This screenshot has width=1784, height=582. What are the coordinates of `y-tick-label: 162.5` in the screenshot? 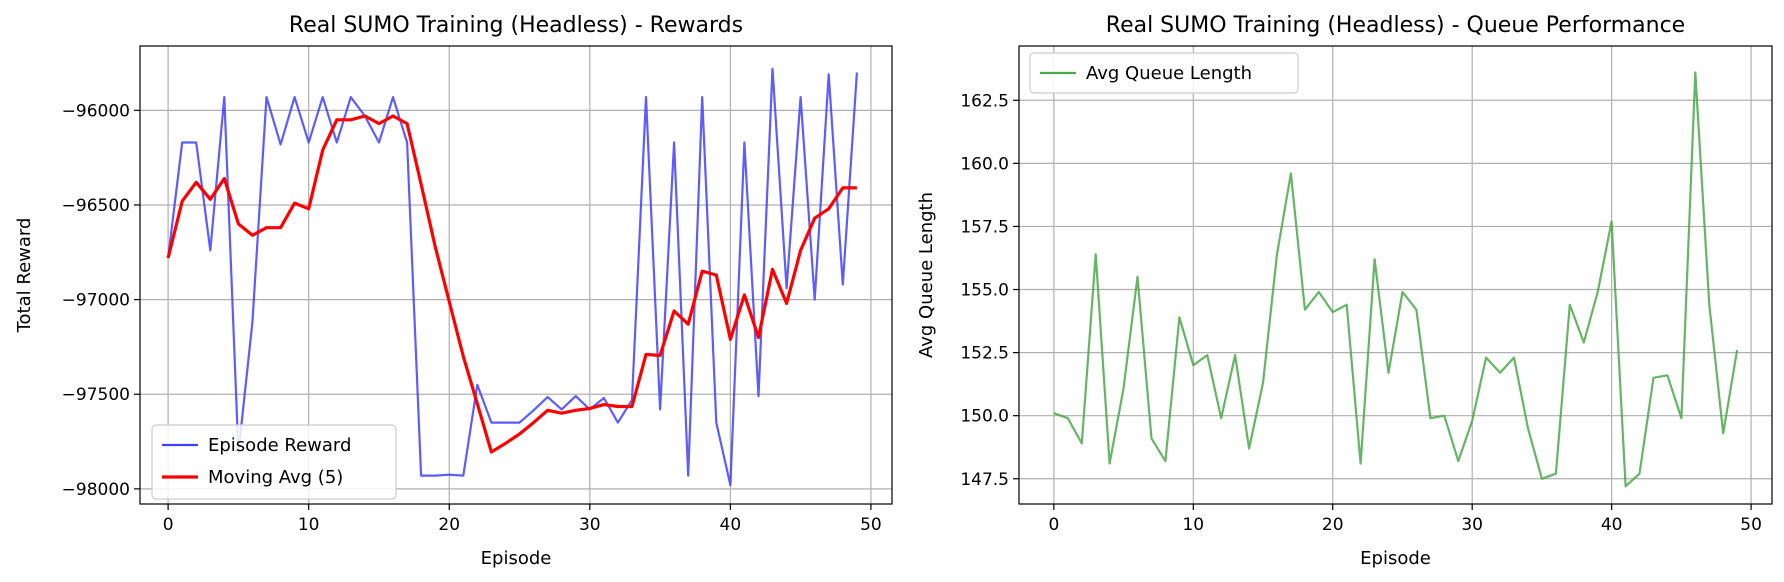 It's located at (984, 101).